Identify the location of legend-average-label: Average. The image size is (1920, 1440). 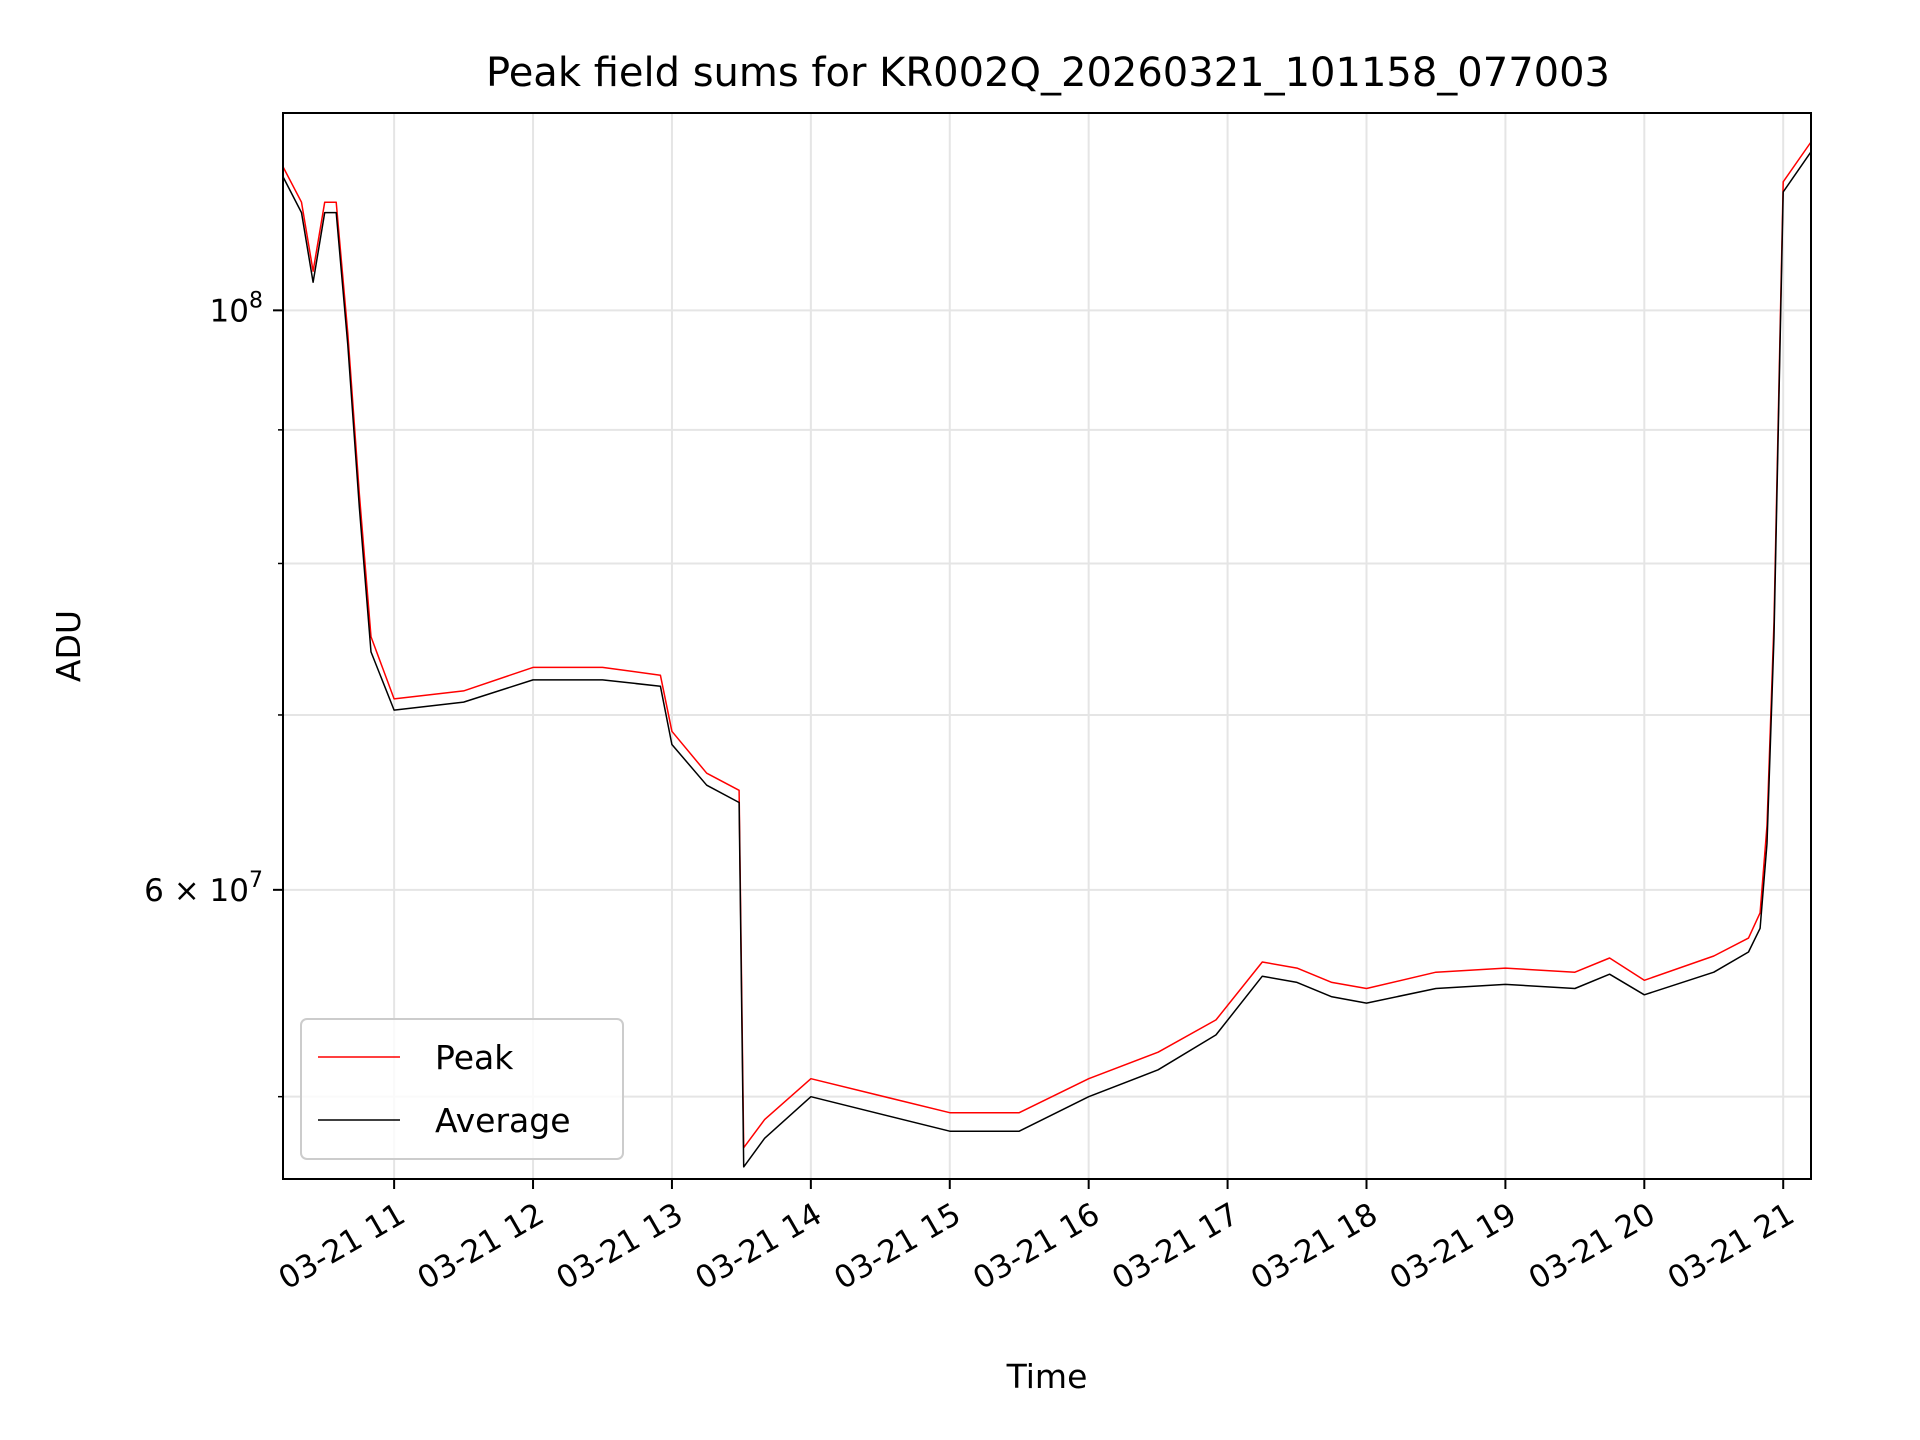
(503, 1120).